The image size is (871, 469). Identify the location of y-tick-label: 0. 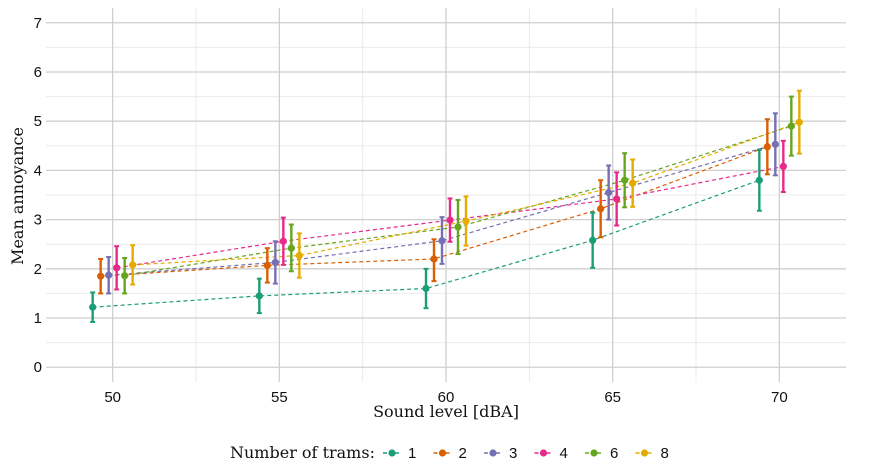
(38, 367).